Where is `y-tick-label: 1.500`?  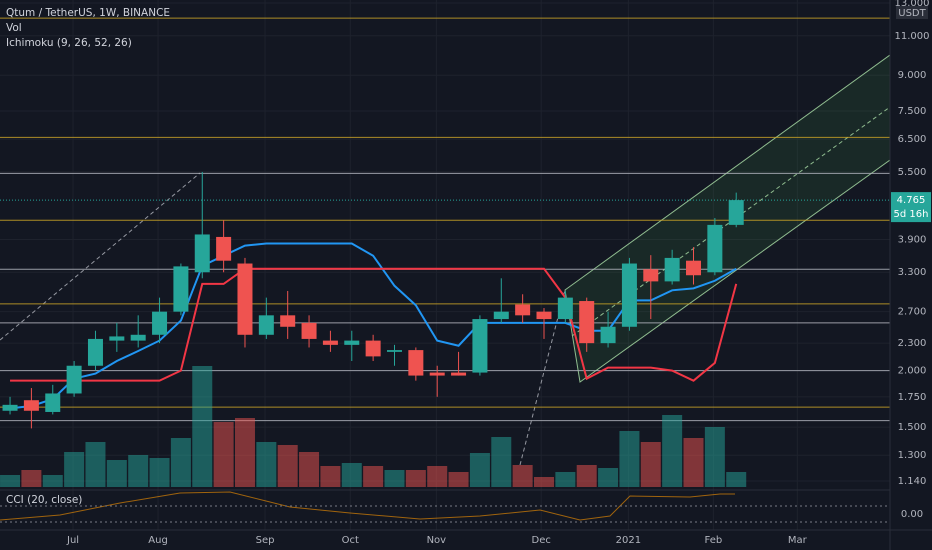
y-tick-label: 1.500 is located at coordinates (912, 427).